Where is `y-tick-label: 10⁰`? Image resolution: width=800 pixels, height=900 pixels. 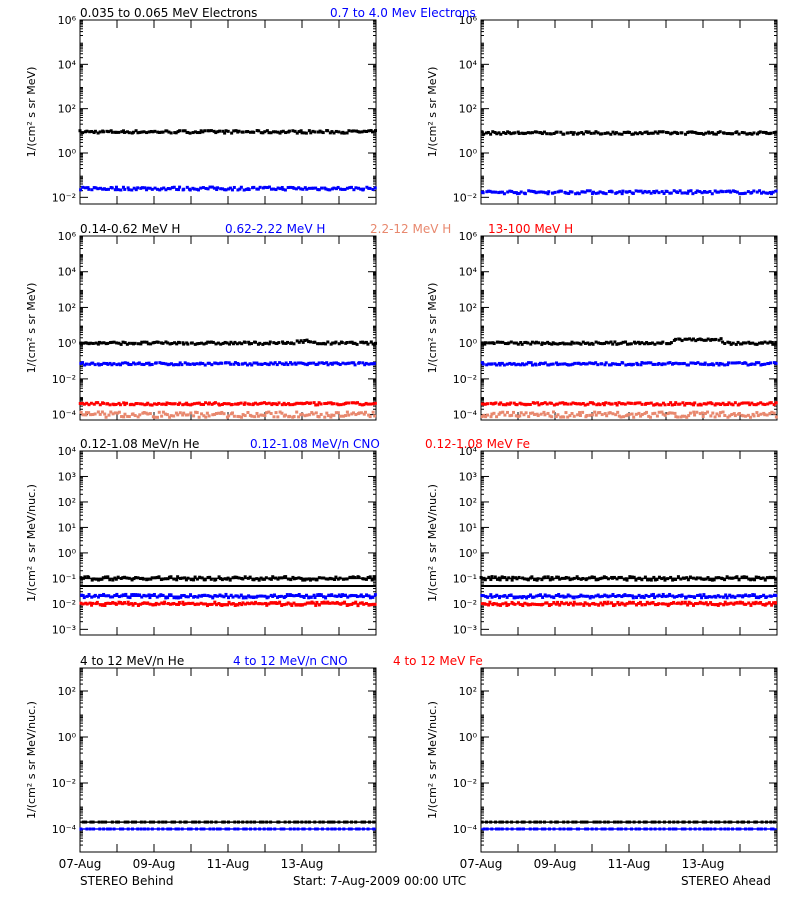
y-tick-label: 10⁰ is located at coordinates (468, 343).